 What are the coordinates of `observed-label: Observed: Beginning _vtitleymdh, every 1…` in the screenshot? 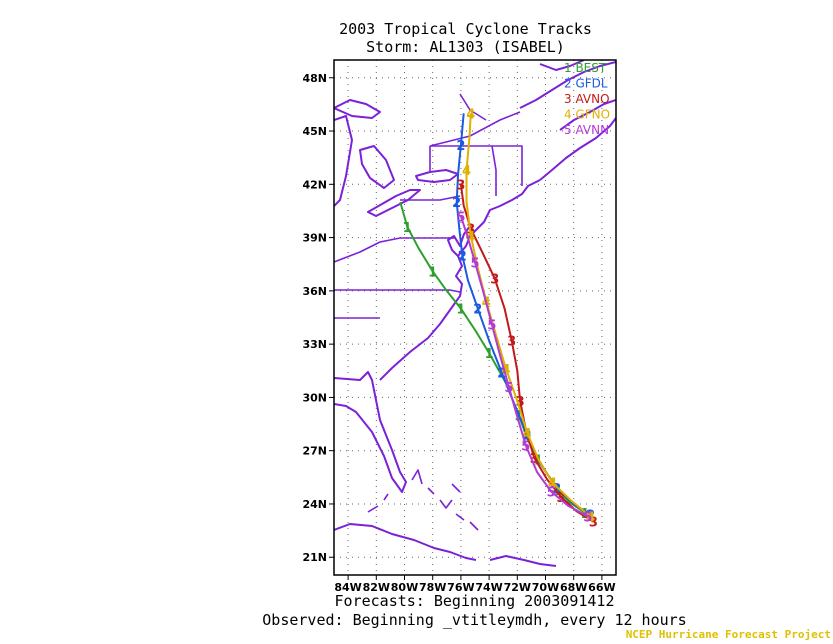 It's located at (474, 620).